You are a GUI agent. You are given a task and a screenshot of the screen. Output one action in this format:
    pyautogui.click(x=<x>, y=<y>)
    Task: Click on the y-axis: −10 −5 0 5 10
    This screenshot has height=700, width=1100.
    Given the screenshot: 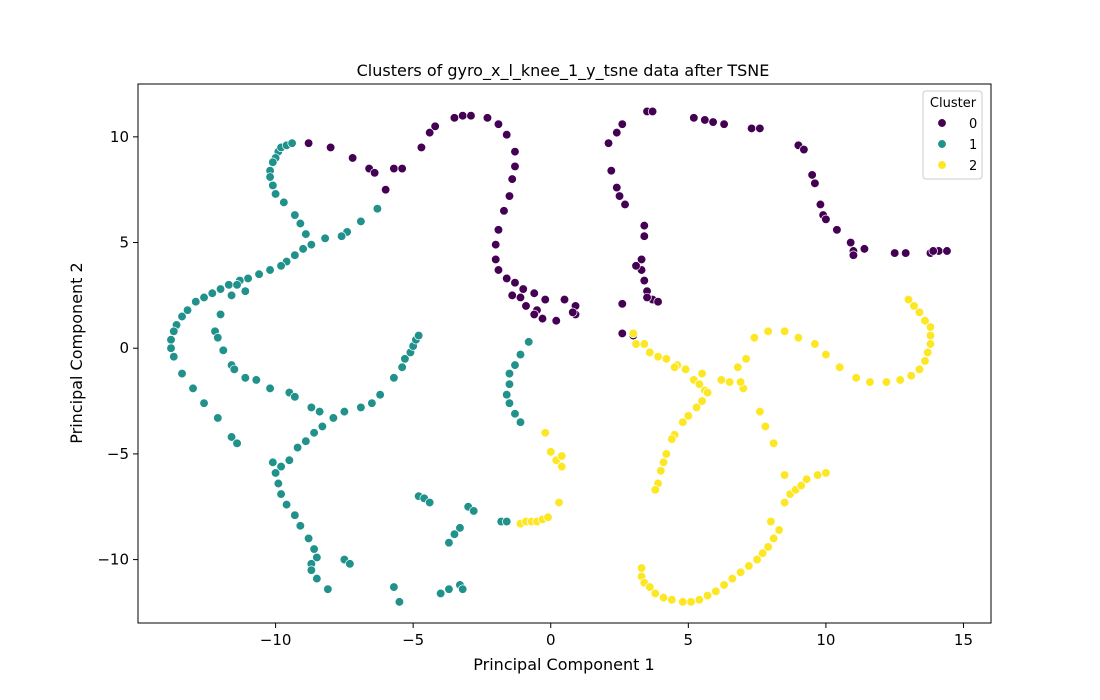 What is the action you would take?
    pyautogui.click(x=117, y=348)
    